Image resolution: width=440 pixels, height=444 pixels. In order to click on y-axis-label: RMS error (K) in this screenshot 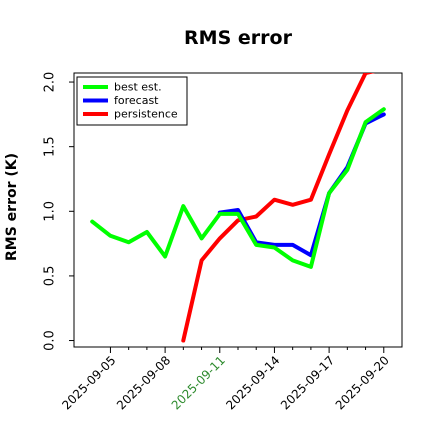, I will do `click(12, 207)`.